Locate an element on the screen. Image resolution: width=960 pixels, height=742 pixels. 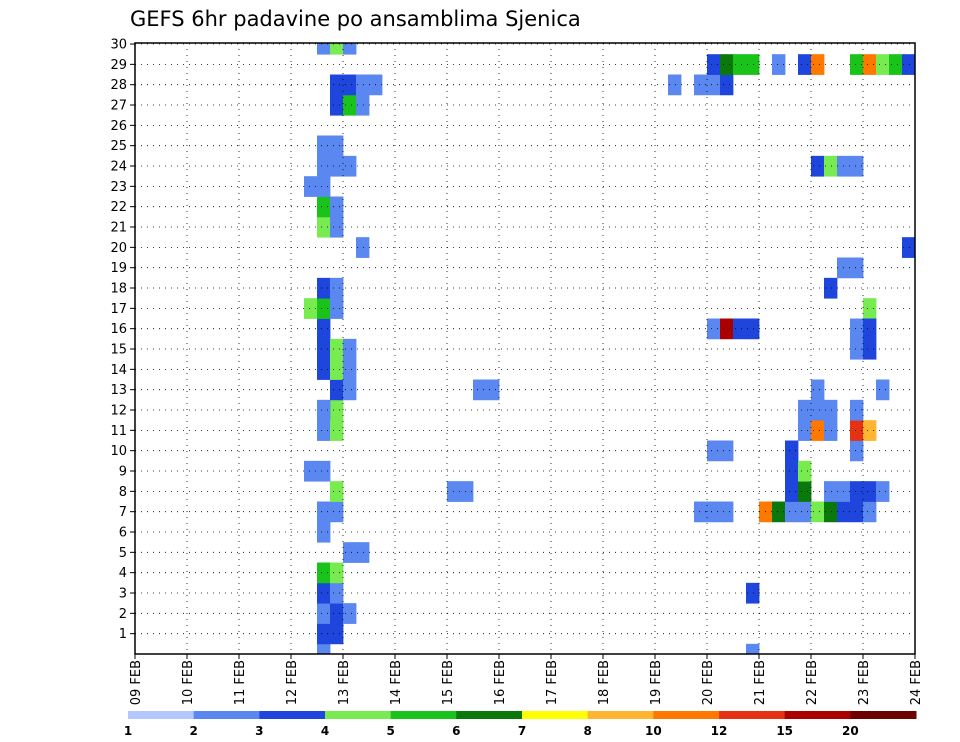
y-tick-label: 17 is located at coordinates (118, 309).